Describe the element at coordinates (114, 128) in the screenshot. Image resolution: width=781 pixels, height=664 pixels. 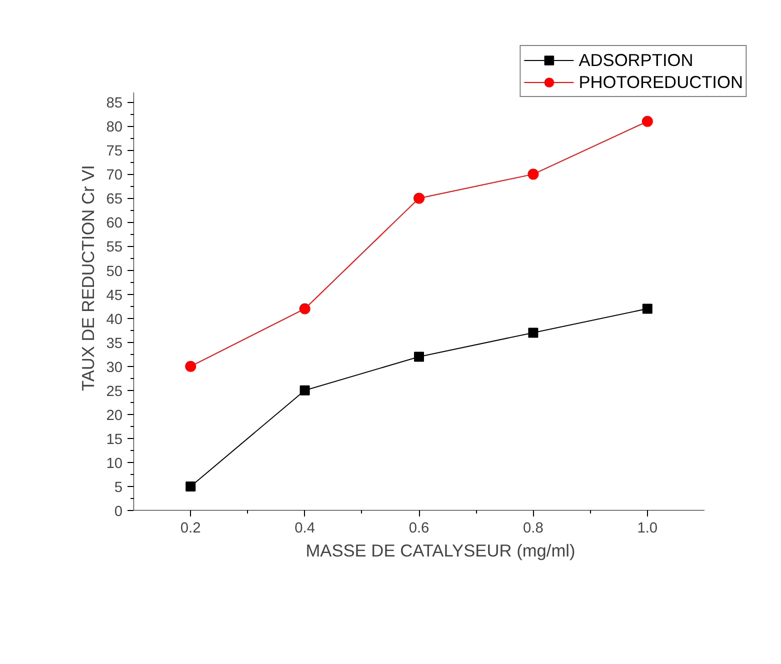
I see `y-tick-label: 80` at that location.